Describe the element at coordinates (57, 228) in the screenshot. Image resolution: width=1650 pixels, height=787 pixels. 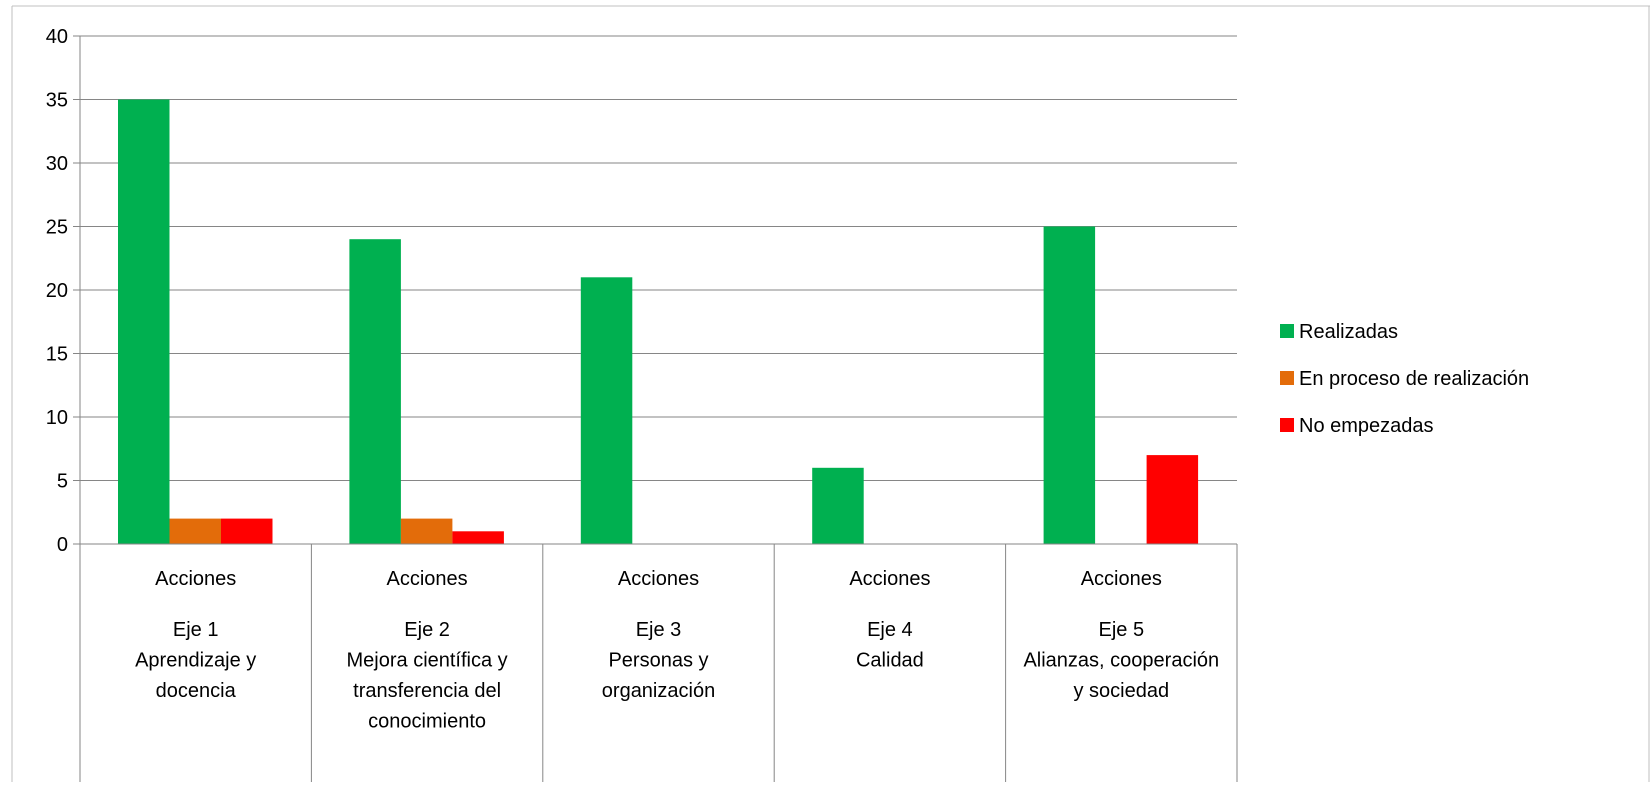
I see `y-tick-label: 25` at that location.